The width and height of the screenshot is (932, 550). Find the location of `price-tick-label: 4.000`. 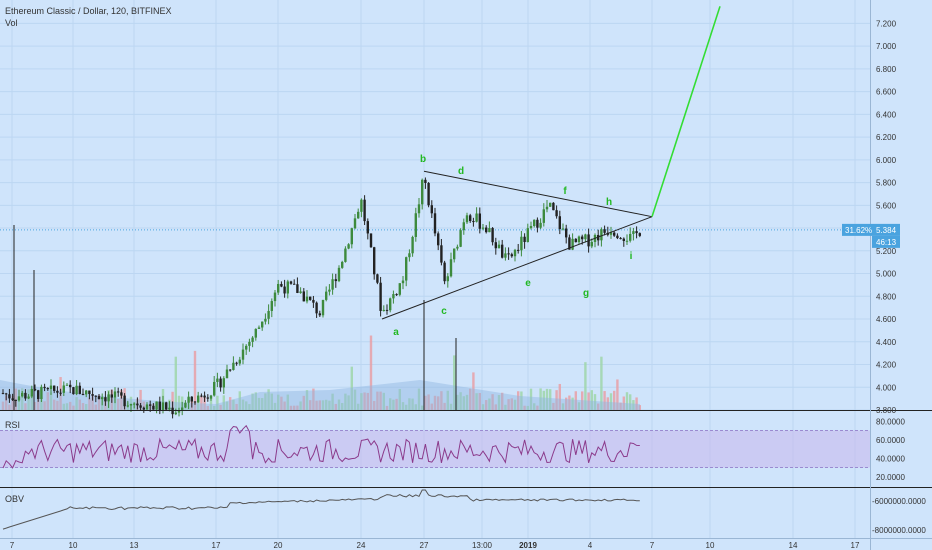

price-tick-label: 4.000 is located at coordinates (886, 387).